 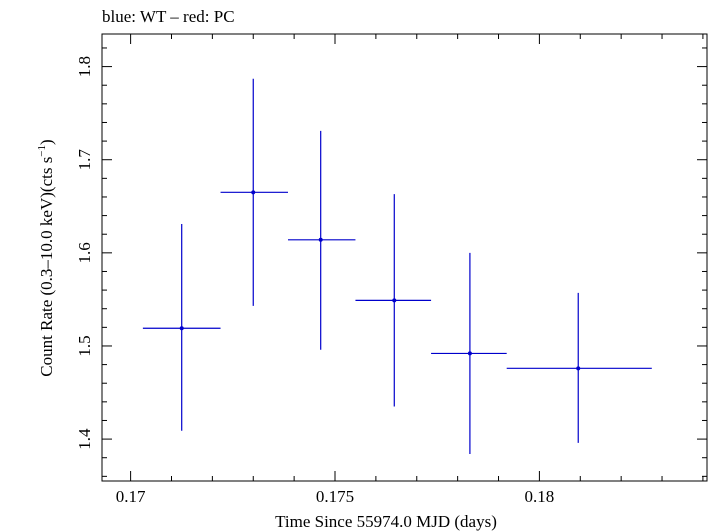 What do you see at coordinates (168, 16) in the screenshot?
I see `chart-title: blue: WT – red: PC` at bounding box center [168, 16].